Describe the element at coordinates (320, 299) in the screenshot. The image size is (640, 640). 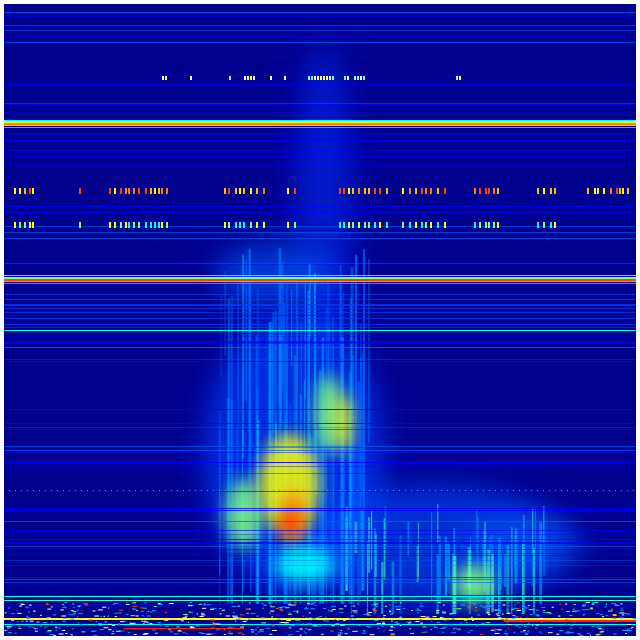
I see `band-line` at that location.